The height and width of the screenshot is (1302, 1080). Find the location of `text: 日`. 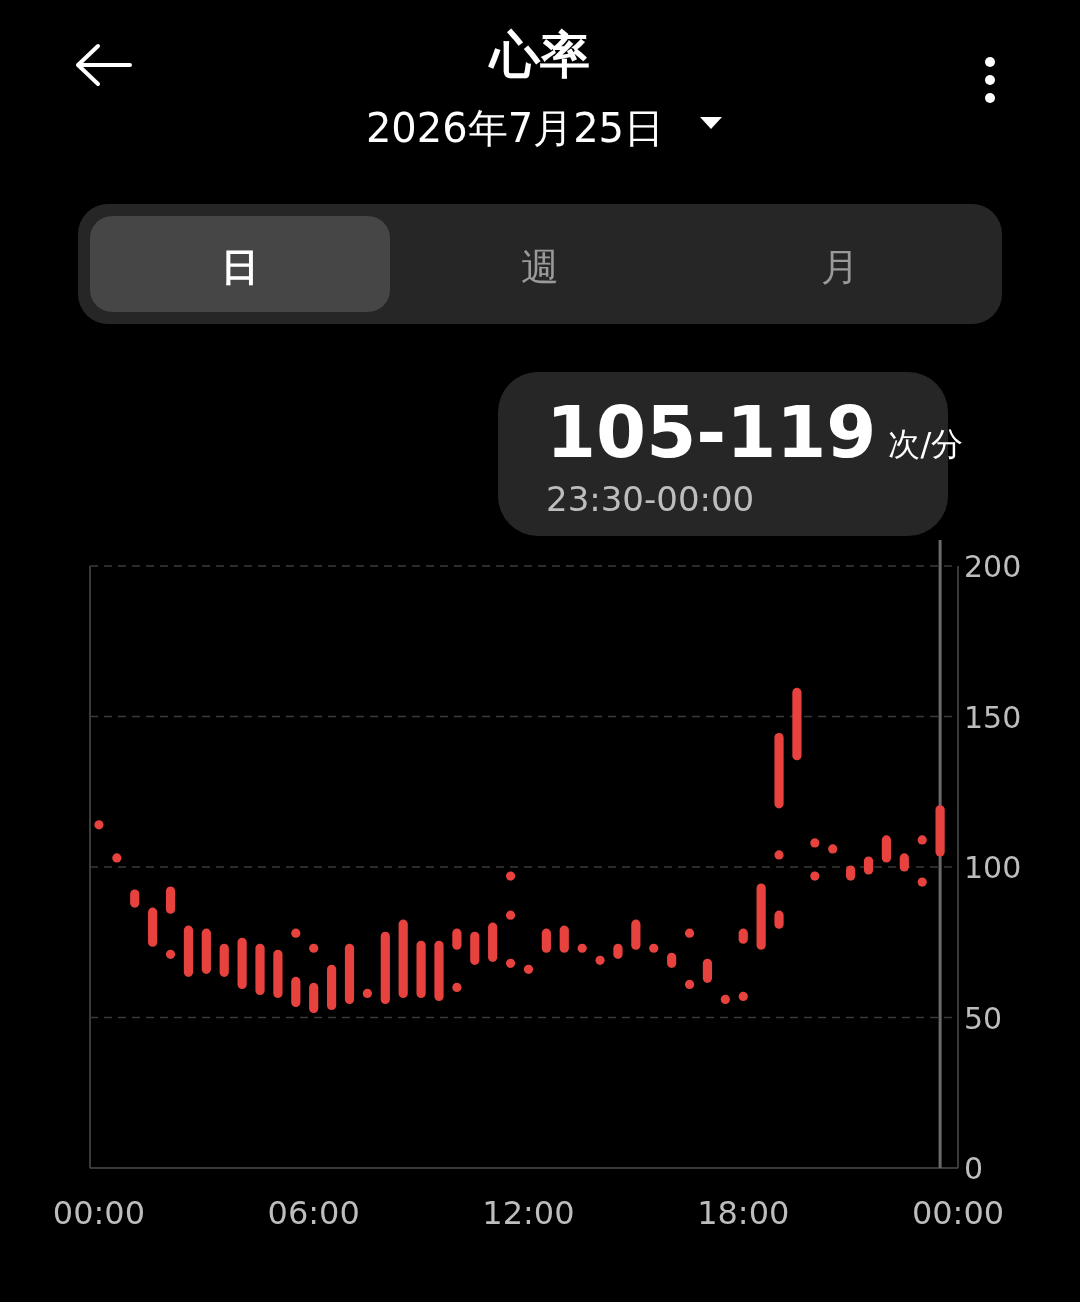

text: 日 is located at coordinates (240, 267).